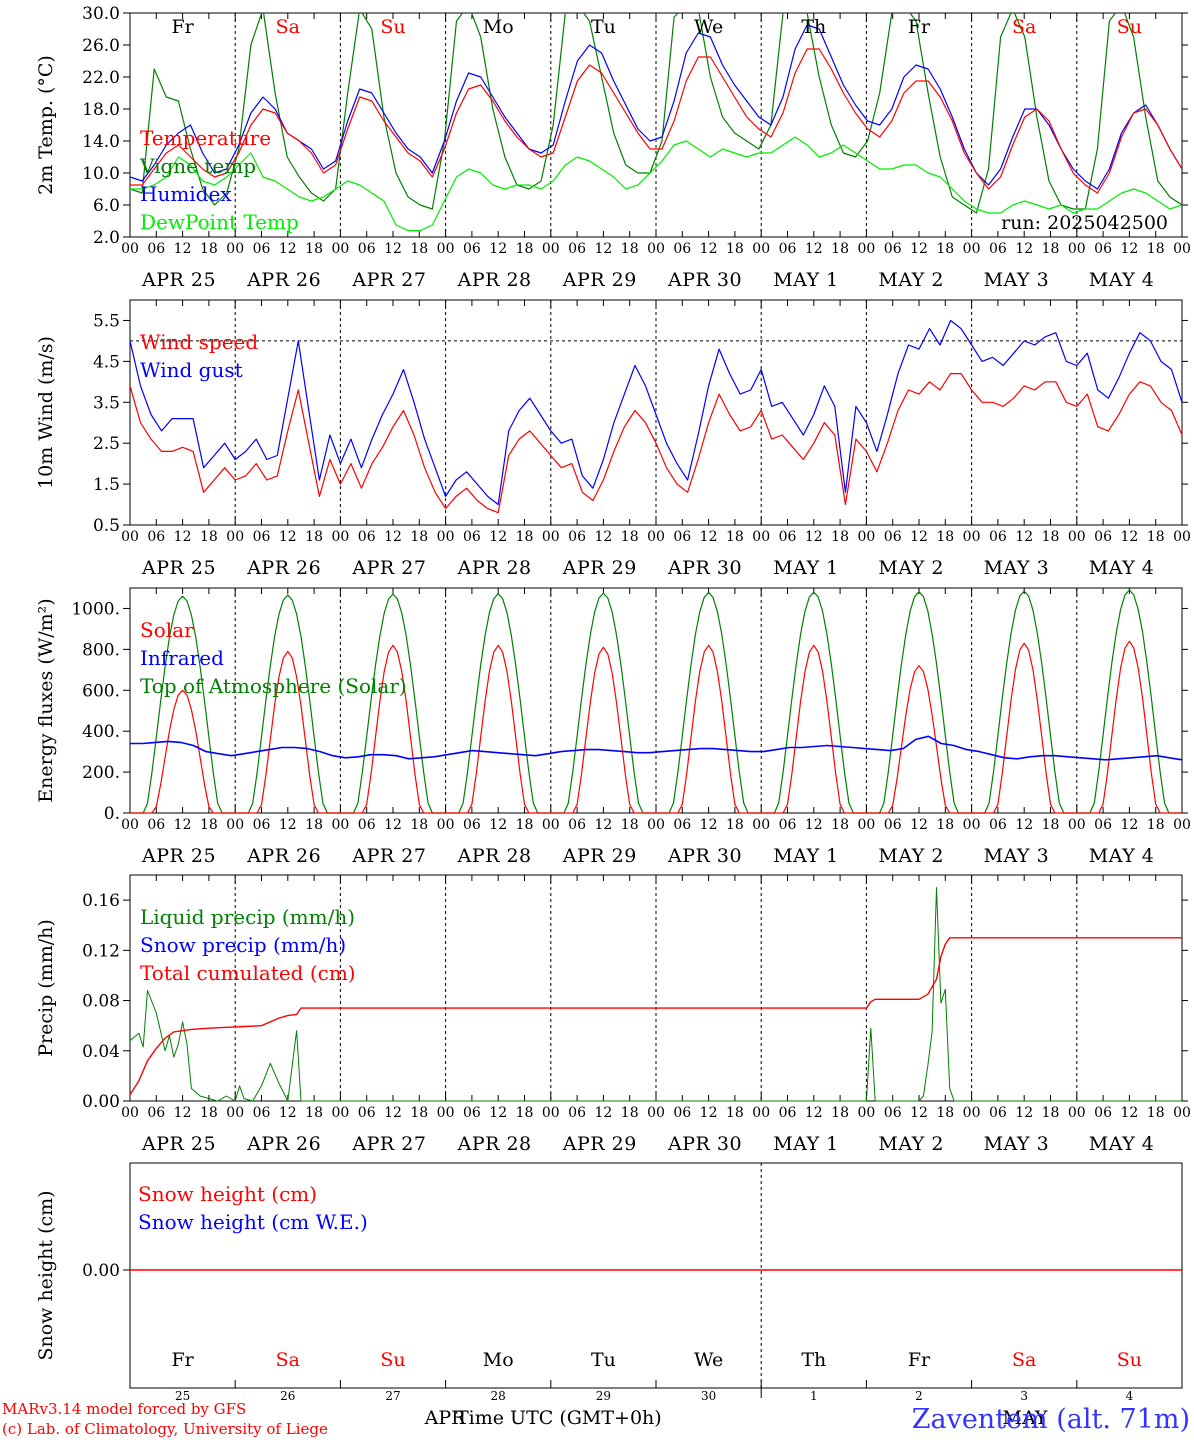  Describe the element at coordinates (106, 362) in the screenshot. I see `y-tick-label: 4.5` at that location.